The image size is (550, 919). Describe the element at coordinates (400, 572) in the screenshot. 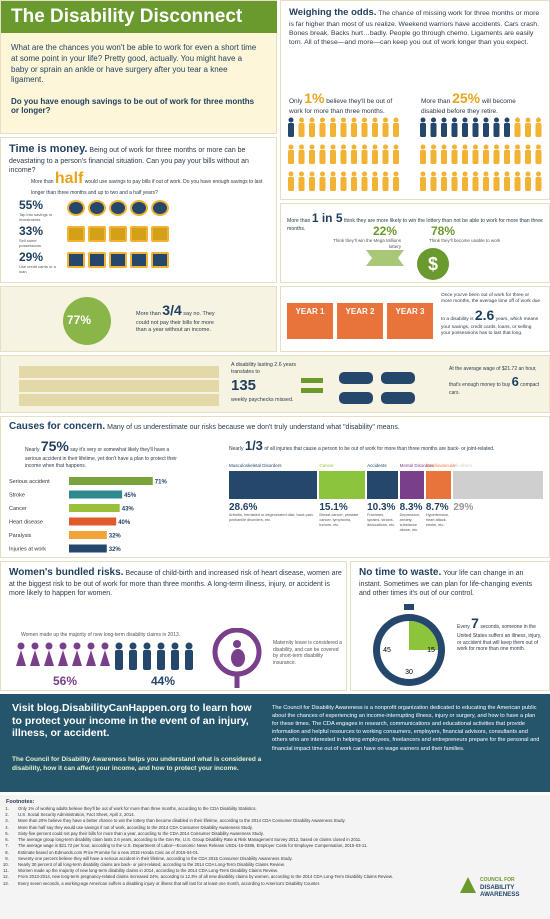

I see `notime-heading: No time to waste.` at that location.